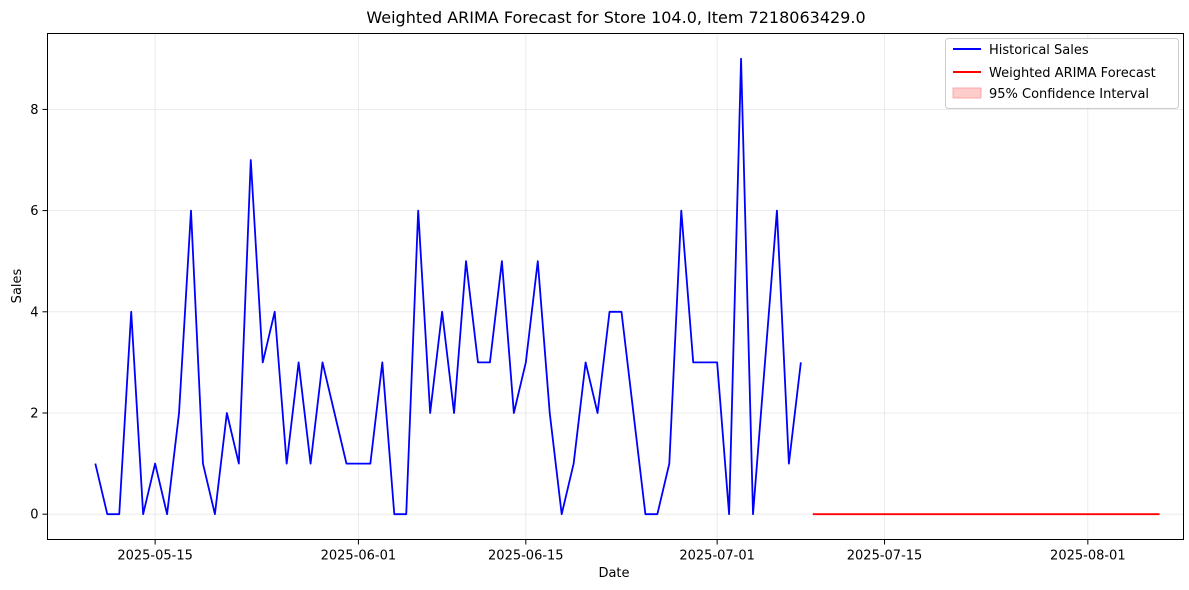 This screenshot has height=590, width=1189. I want to click on y-tick-label: 8, so click(34, 110).